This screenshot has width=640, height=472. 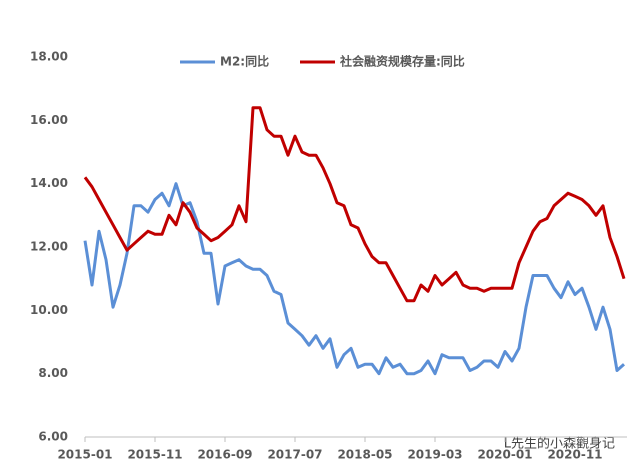 What do you see at coordinates (574, 455) in the screenshot?
I see `x-tick-label: 2020-11` at bounding box center [574, 455].